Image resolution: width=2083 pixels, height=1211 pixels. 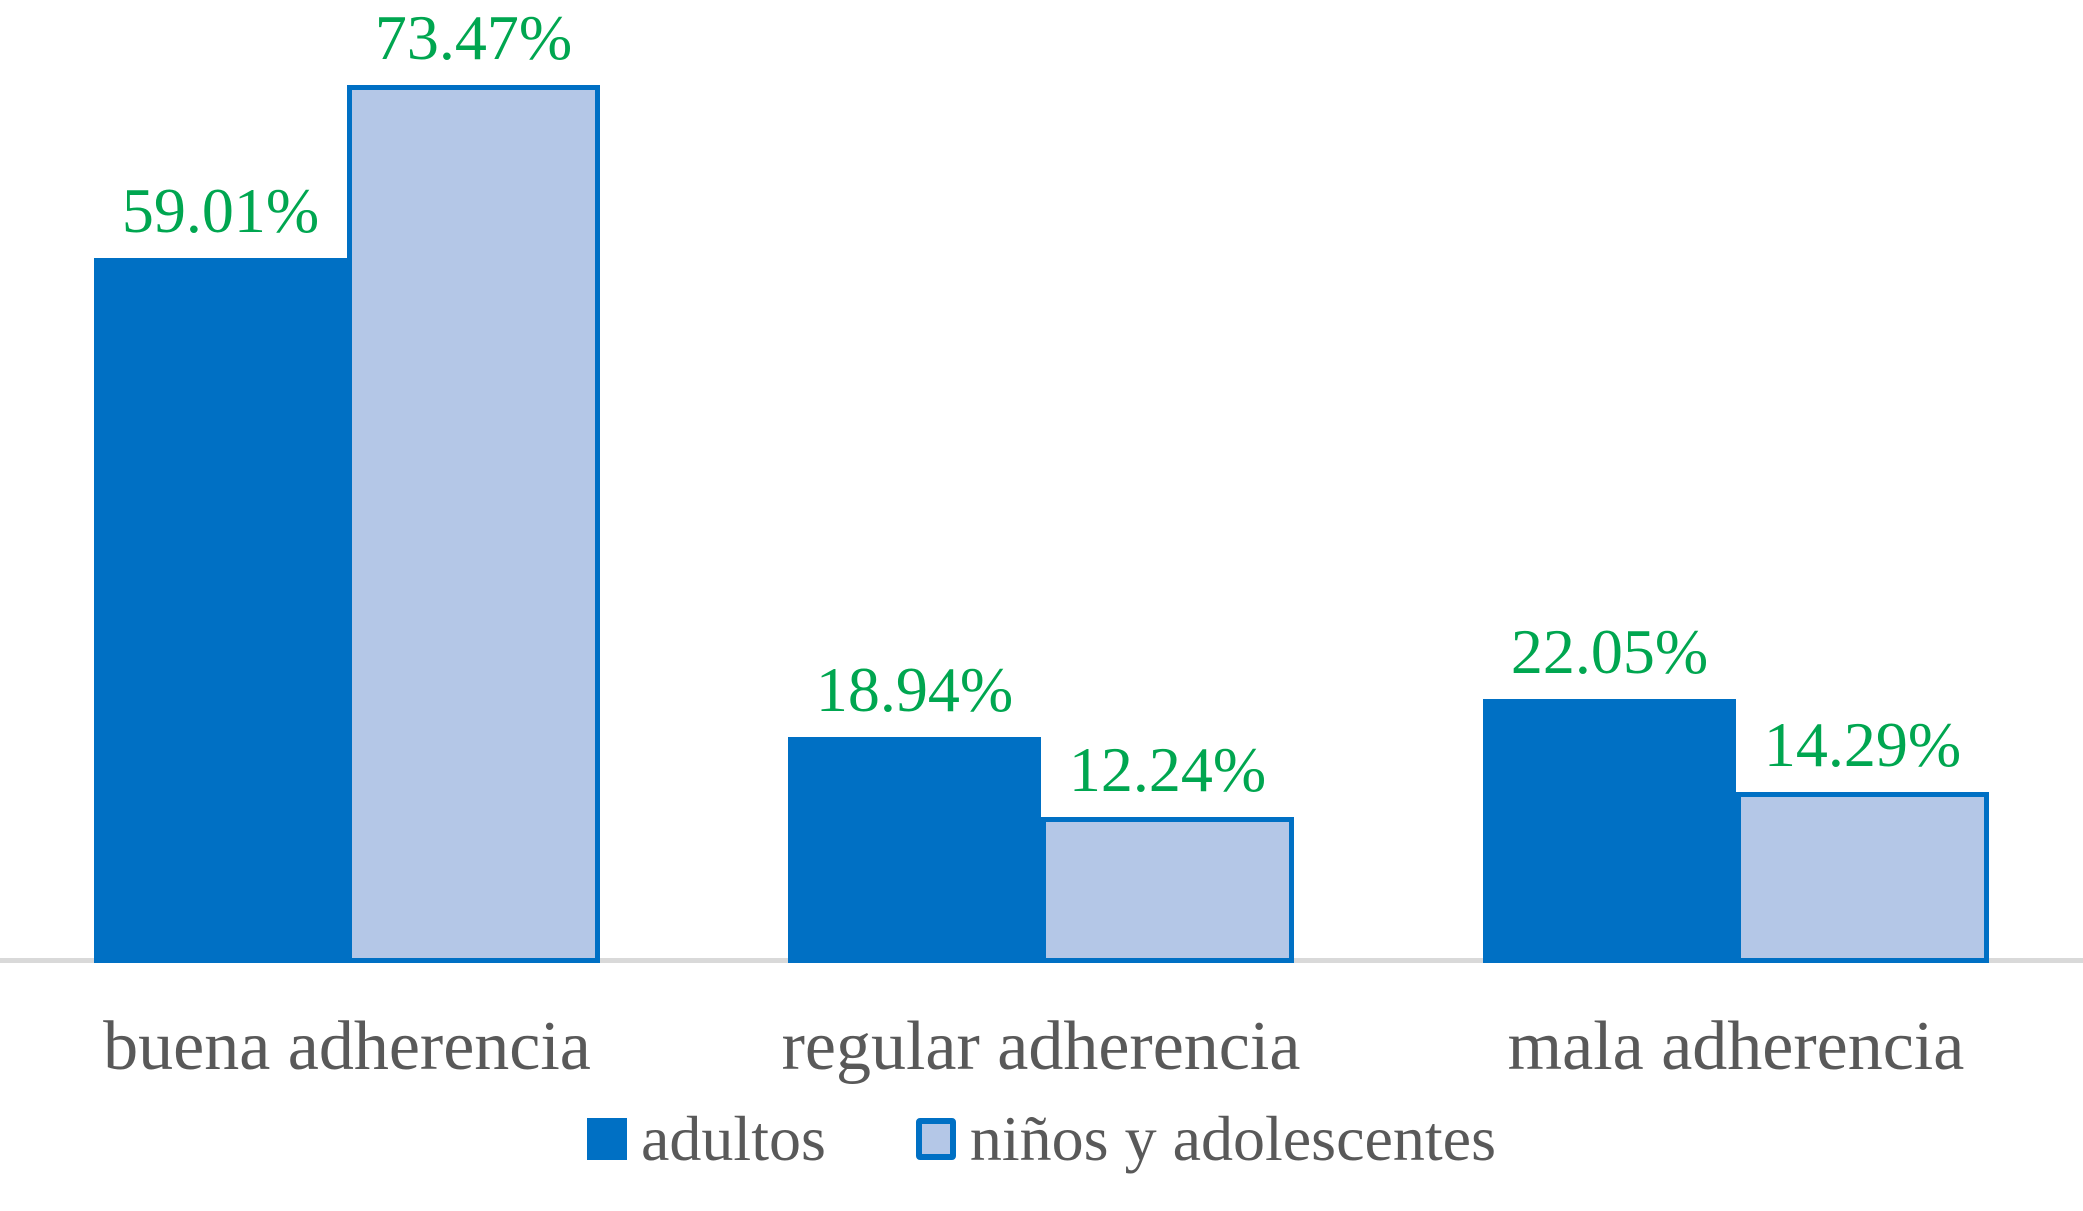 What do you see at coordinates (347, 1046) in the screenshot?
I see `category-label-buena-adherencia: buena adherencia` at bounding box center [347, 1046].